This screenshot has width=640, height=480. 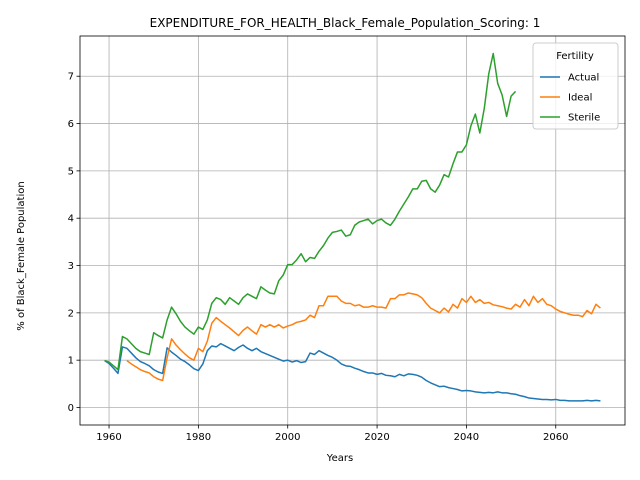 What do you see at coordinates (466, 437) in the screenshot?
I see `x-tick-label: 2040` at bounding box center [466, 437].